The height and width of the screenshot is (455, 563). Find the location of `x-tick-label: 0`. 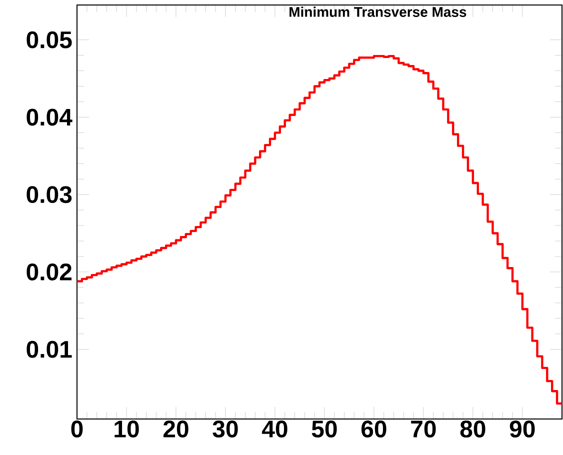

x-tick-label: 0 is located at coordinates (77, 429).